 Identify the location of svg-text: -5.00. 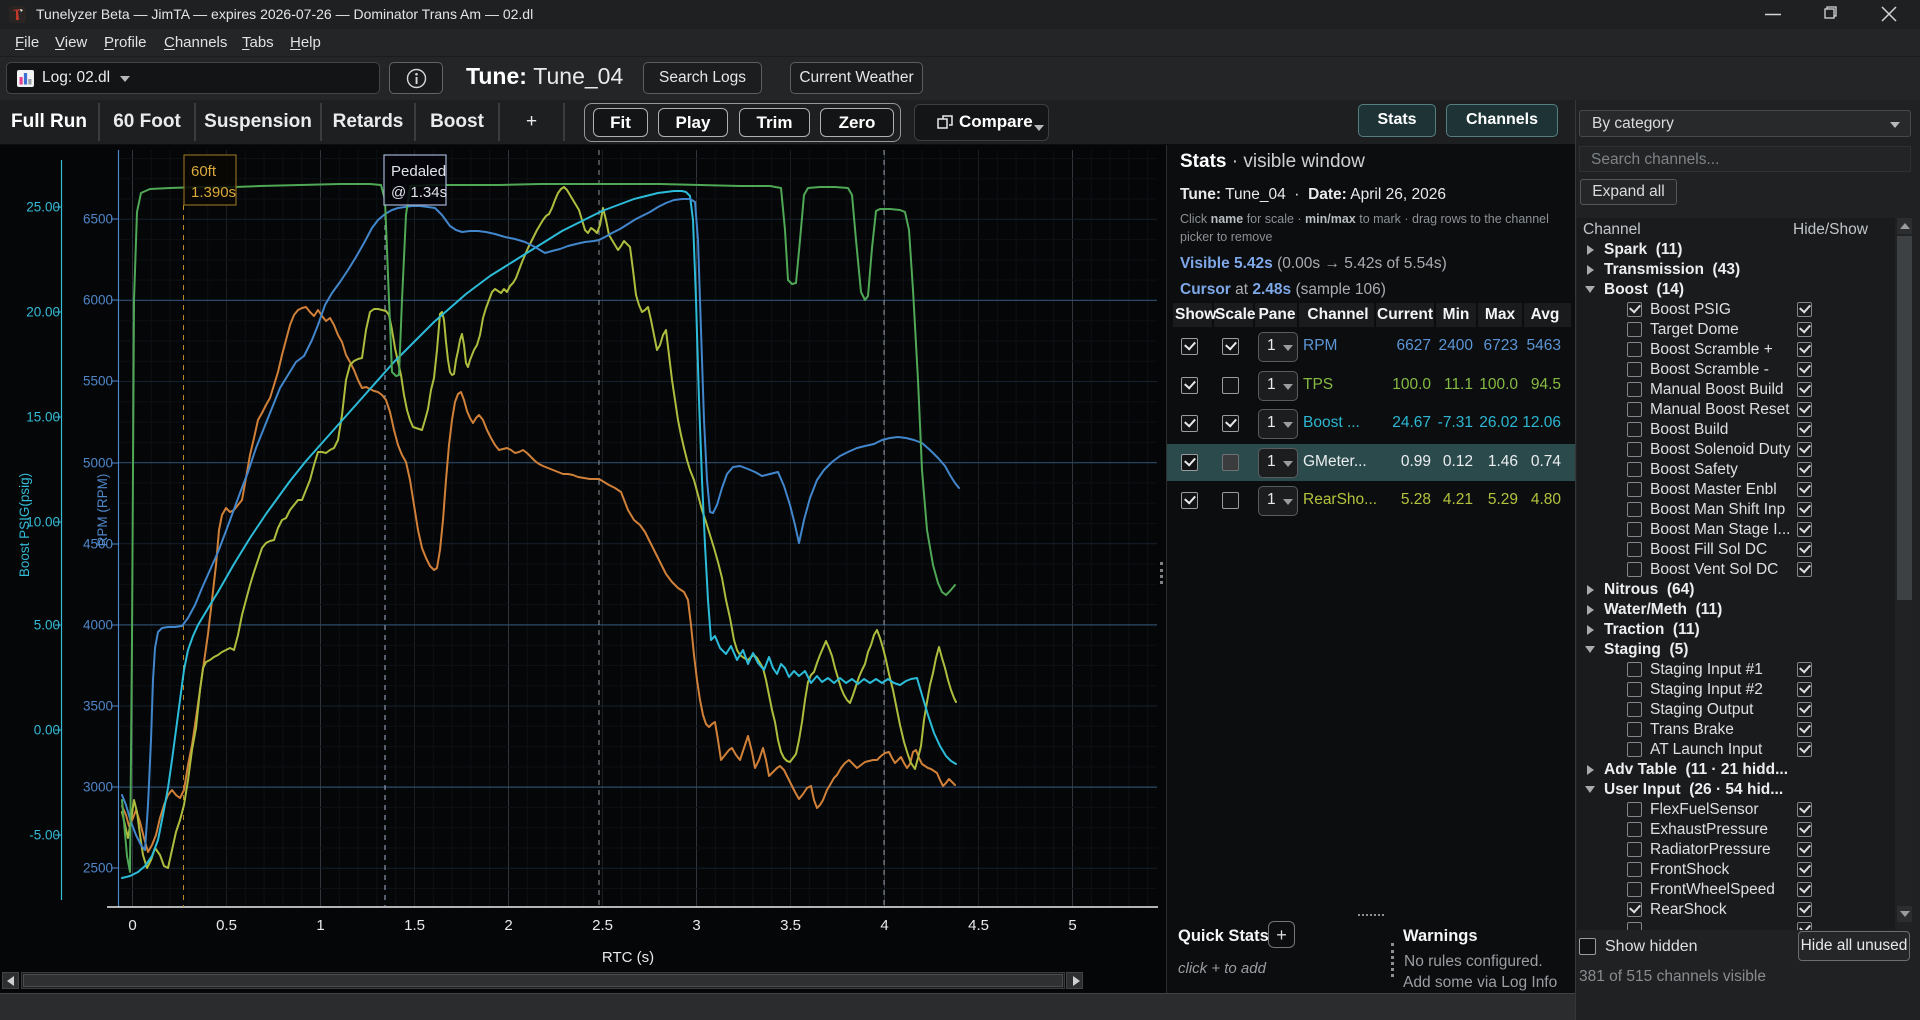
(44, 835).